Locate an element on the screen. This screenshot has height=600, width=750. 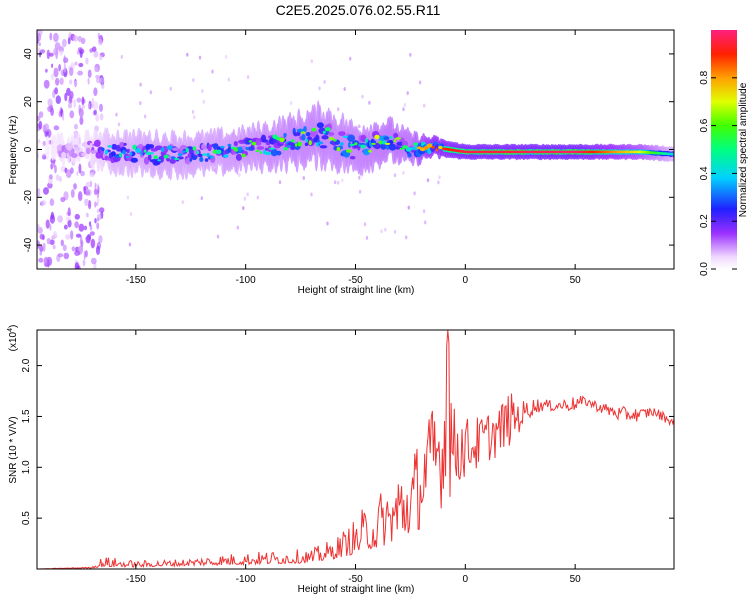
snr-y-multiplier: (x104) is located at coordinates (13, 338).